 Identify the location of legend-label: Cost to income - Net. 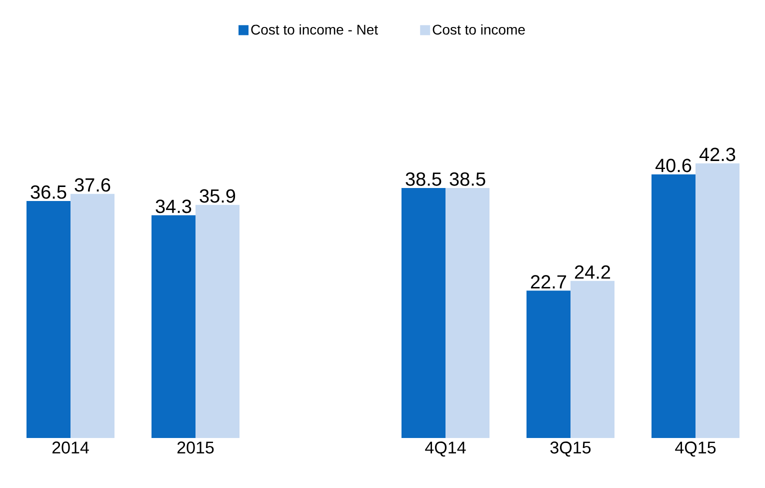
(314, 29).